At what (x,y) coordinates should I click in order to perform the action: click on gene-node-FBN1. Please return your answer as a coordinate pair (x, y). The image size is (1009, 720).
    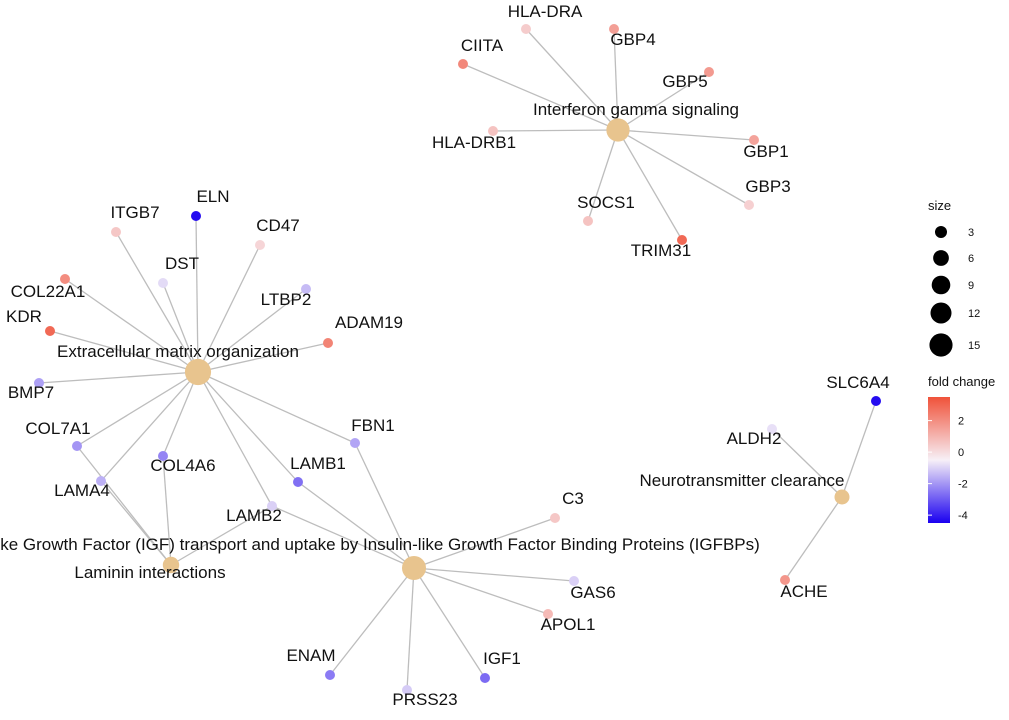
    Looking at the image, I should click on (355, 443).